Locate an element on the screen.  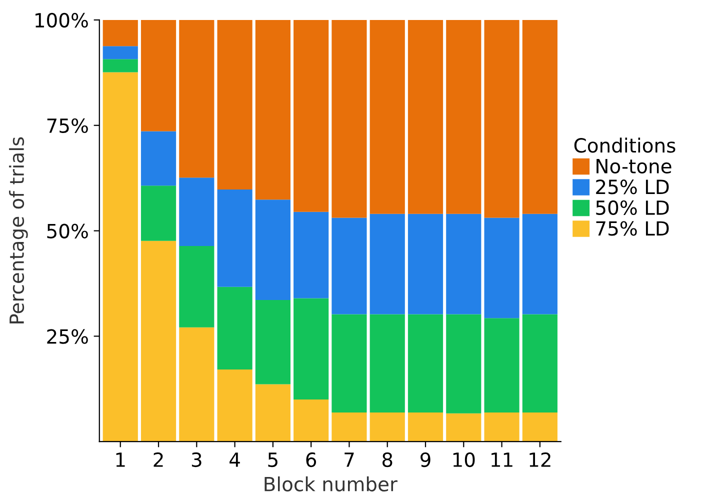
x-tick-label: 4 is located at coordinates (235, 459).